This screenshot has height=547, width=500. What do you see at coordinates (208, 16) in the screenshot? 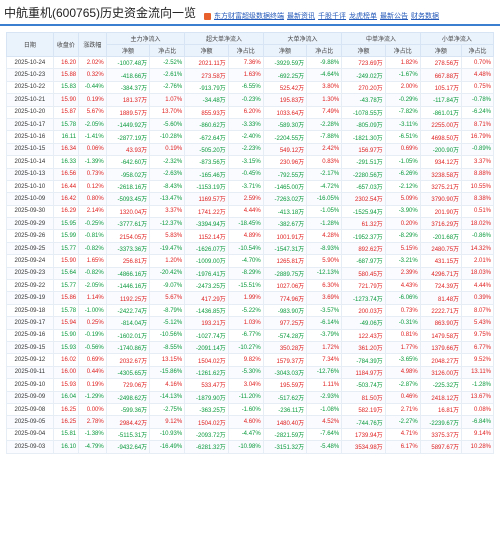
I see `terminal-icon` at bounding box center [208, 16].